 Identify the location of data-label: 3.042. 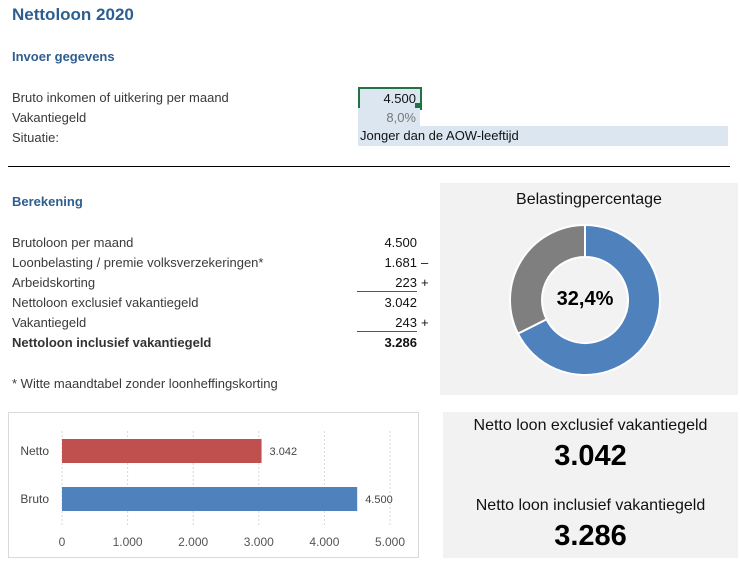
(284, 452).